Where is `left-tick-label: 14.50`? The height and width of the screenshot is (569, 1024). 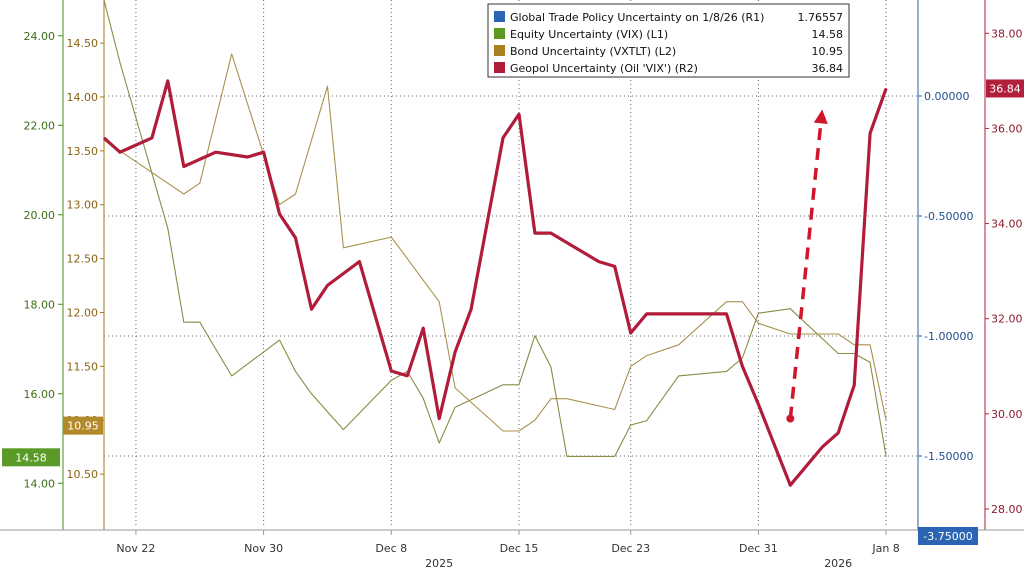 left-tick-label: 14.50 is located at coordinates (83, 43).